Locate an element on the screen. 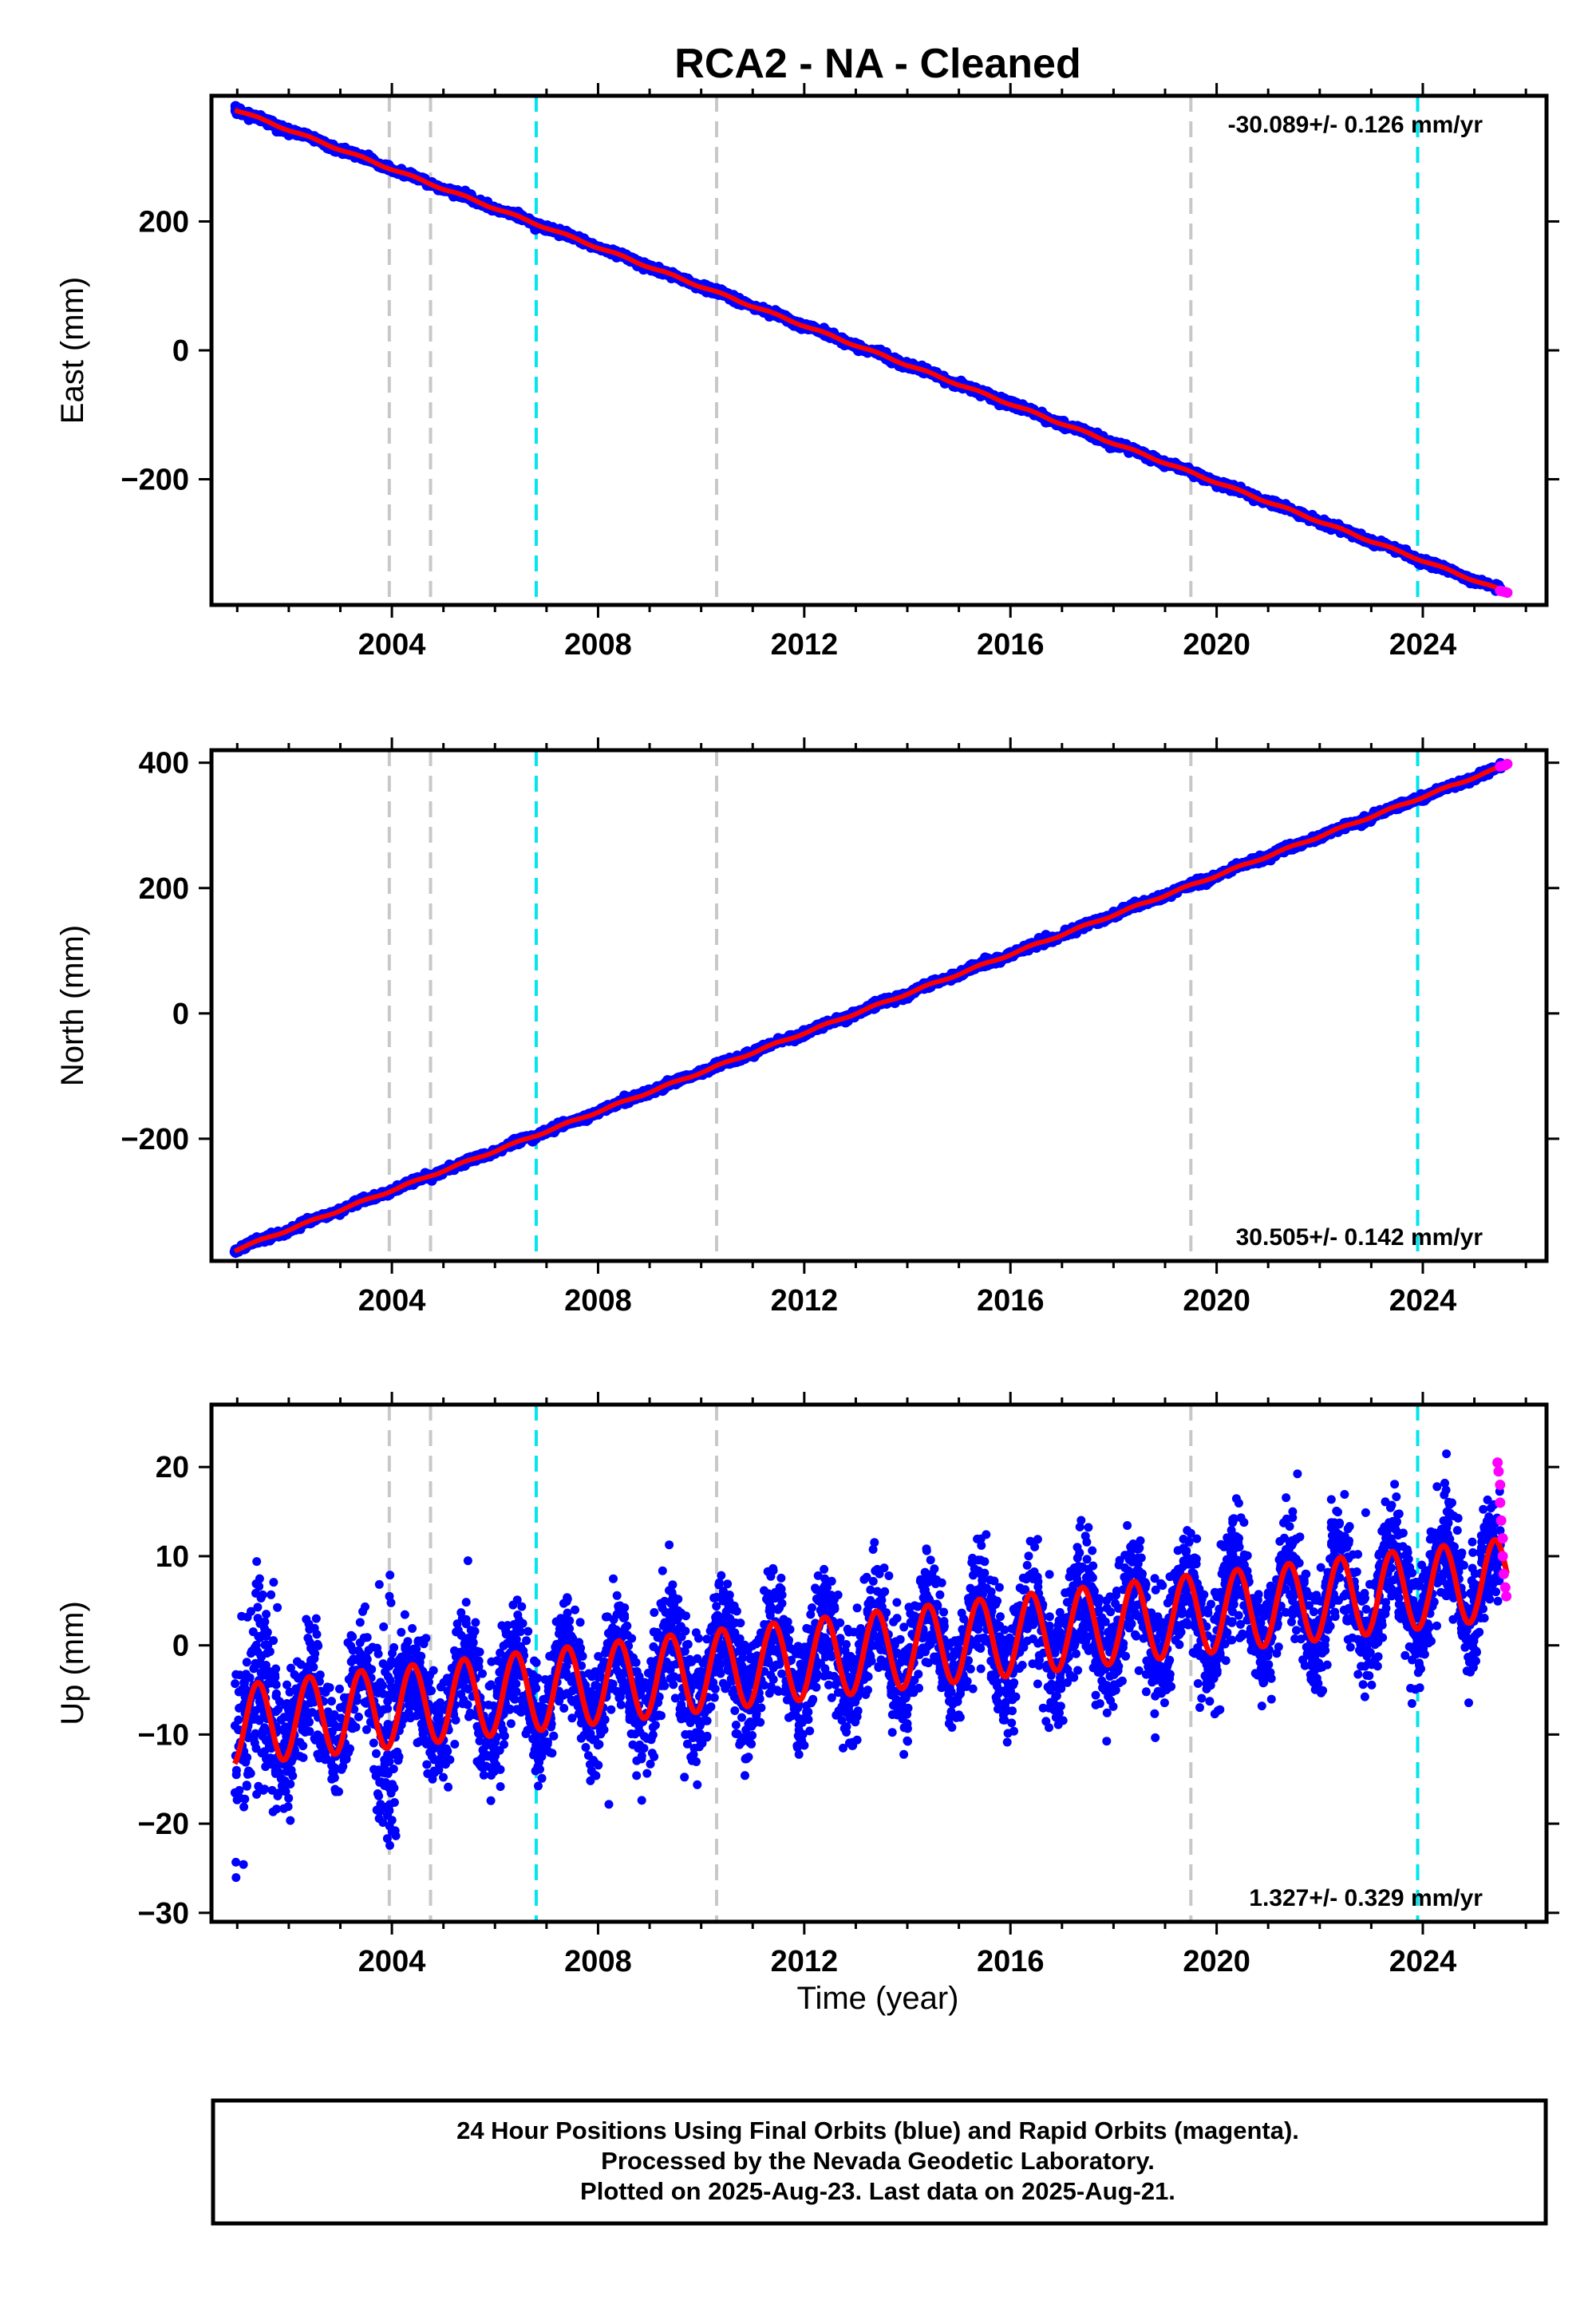 The image size is (1596, 2316). figure-title: RCA2 - NA - Cleaned is located at coordinates (877, 64).